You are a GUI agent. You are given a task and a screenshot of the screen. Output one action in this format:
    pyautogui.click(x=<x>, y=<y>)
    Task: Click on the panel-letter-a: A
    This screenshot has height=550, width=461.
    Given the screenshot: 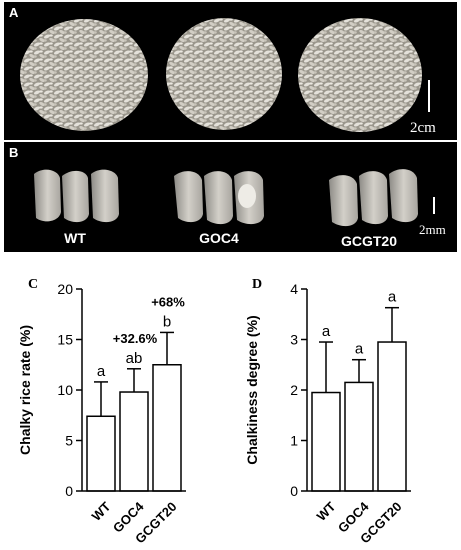 What is the action you would take?
    pyautogui.click(x=14, y=12)
    